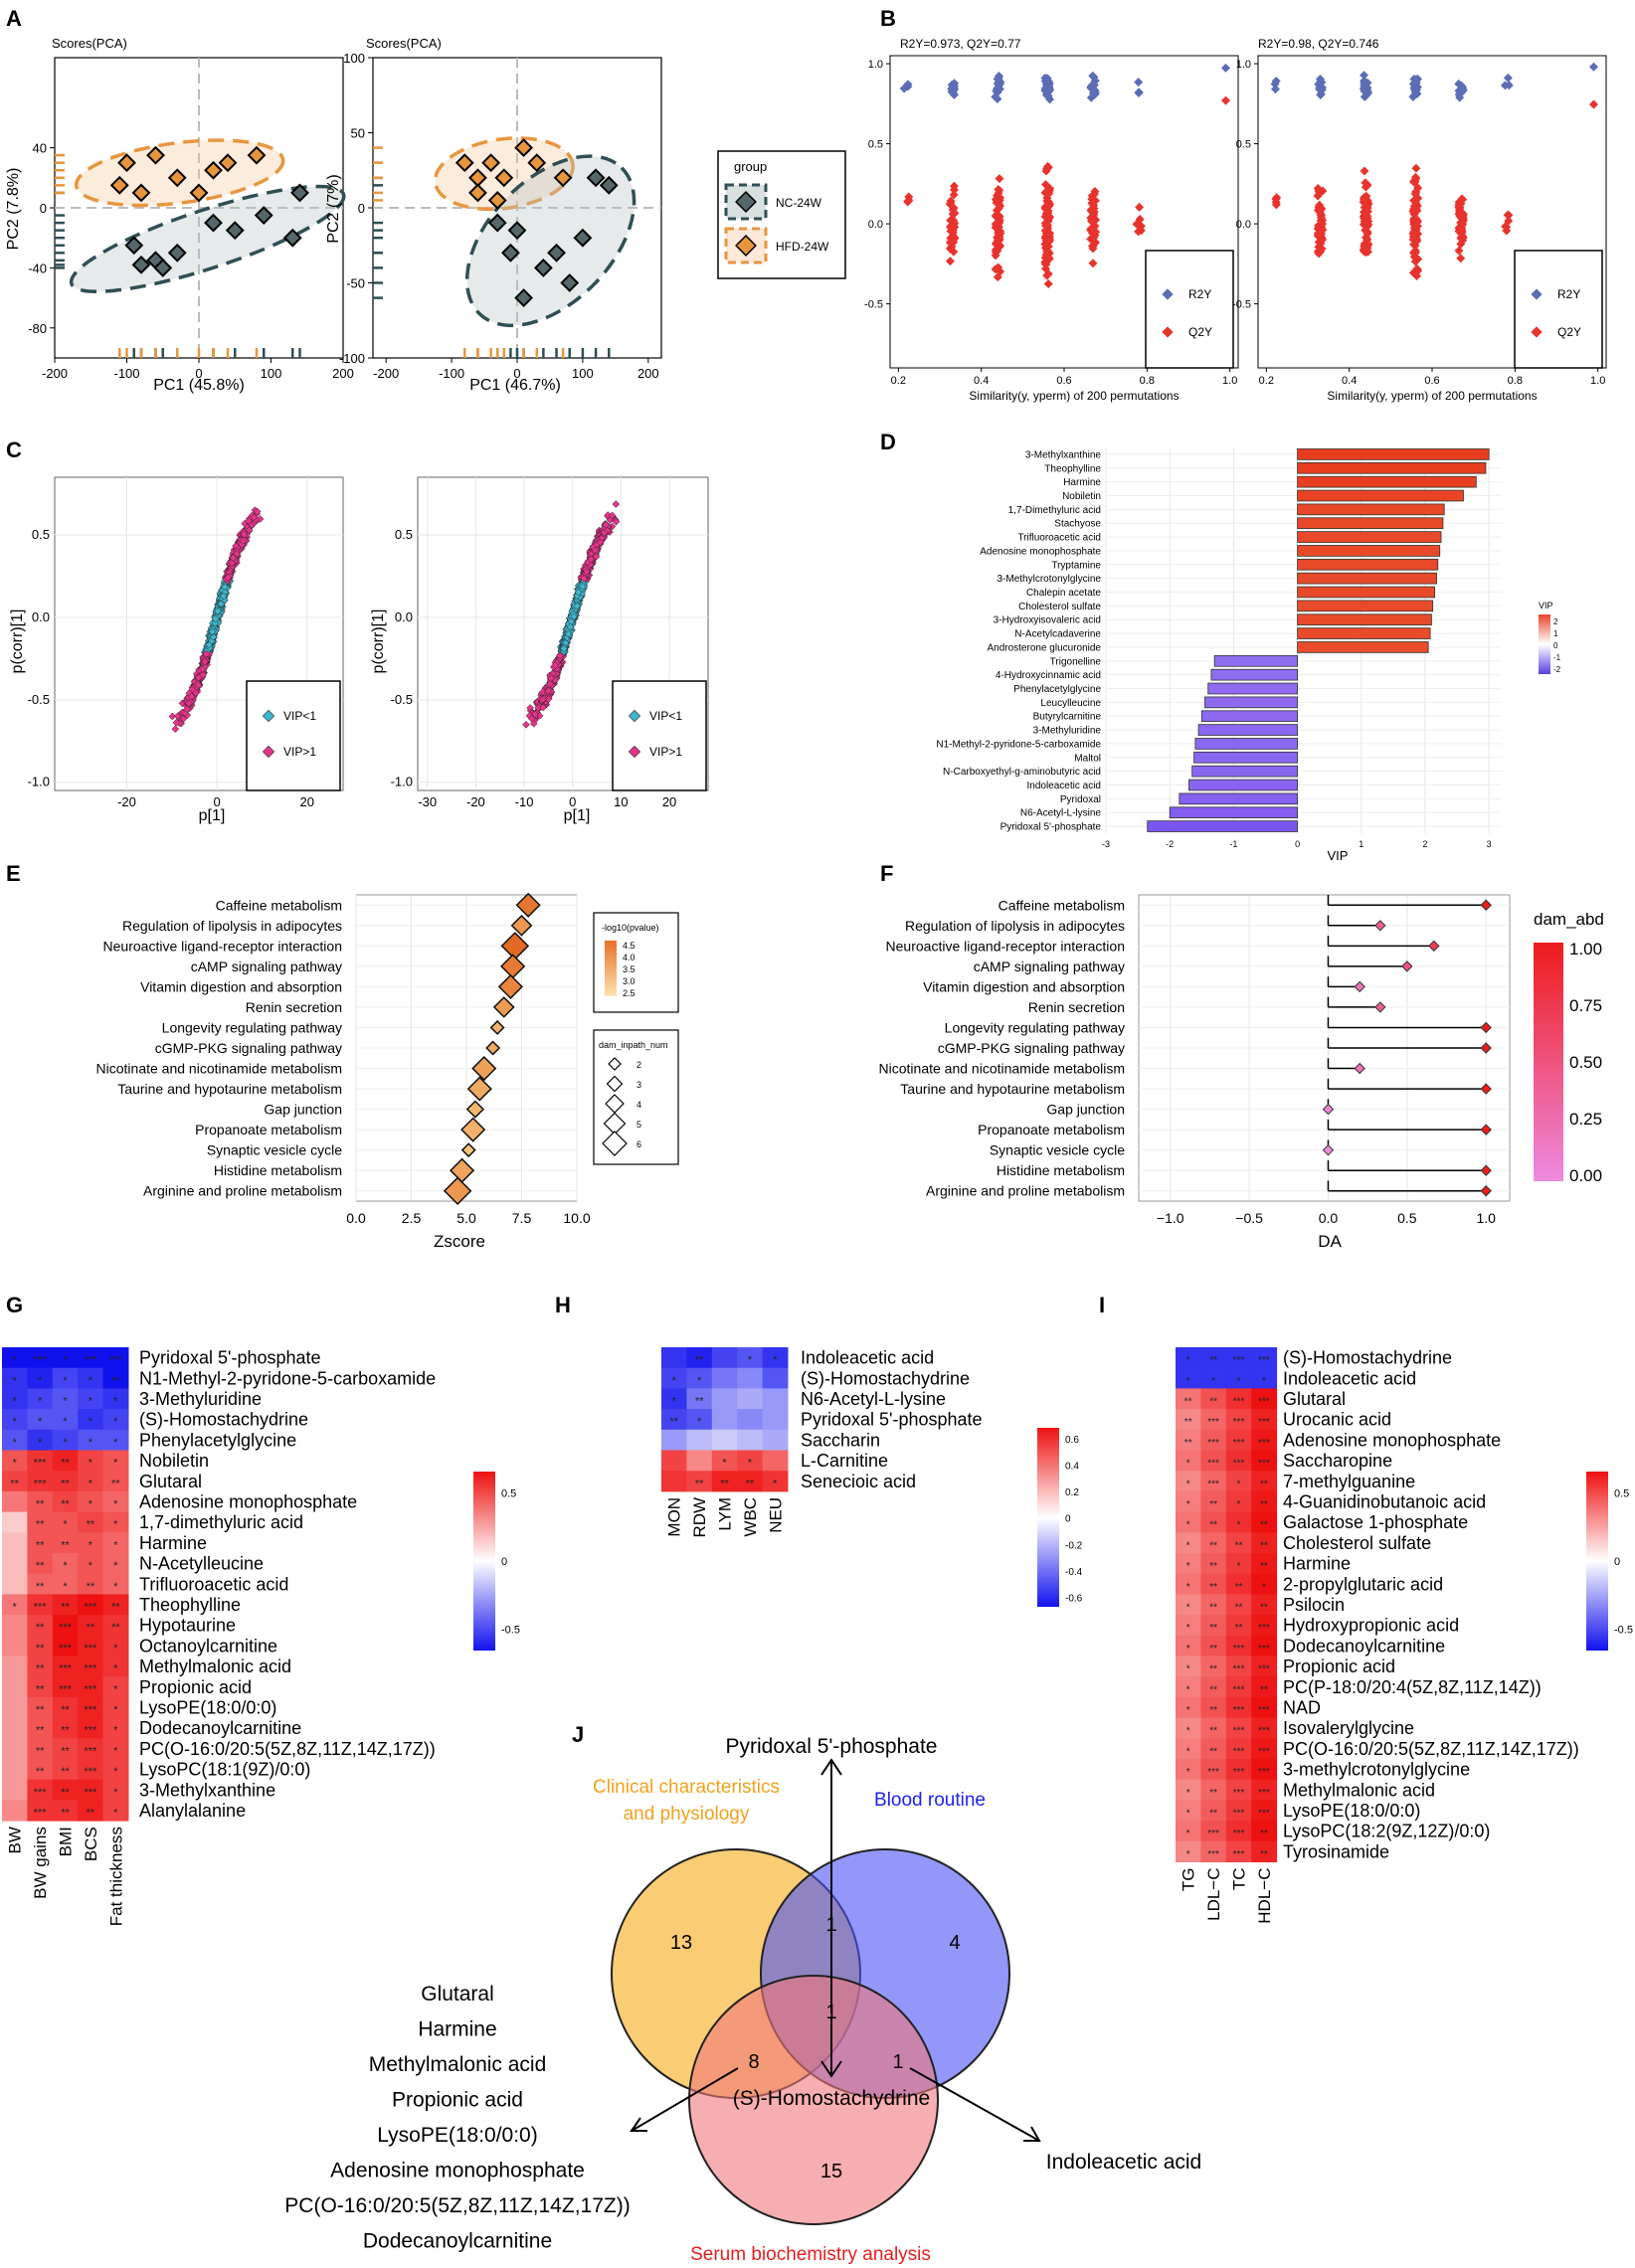 Image resolution: width=1635 pixels, height=2268 pixels. Describe the element at coordinates (665, 716) in the screenshot. I see `c-leg-low-2: VIP<1` at that location.